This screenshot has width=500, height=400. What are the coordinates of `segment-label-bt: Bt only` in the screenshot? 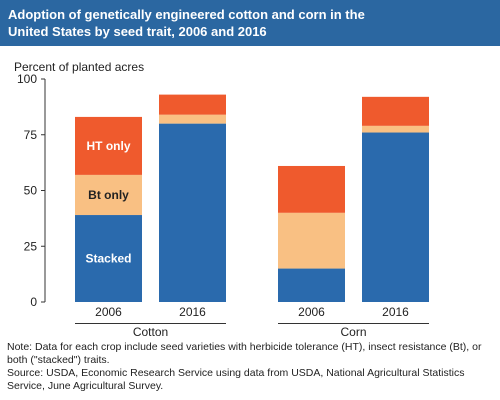 It's located at (108, 195).